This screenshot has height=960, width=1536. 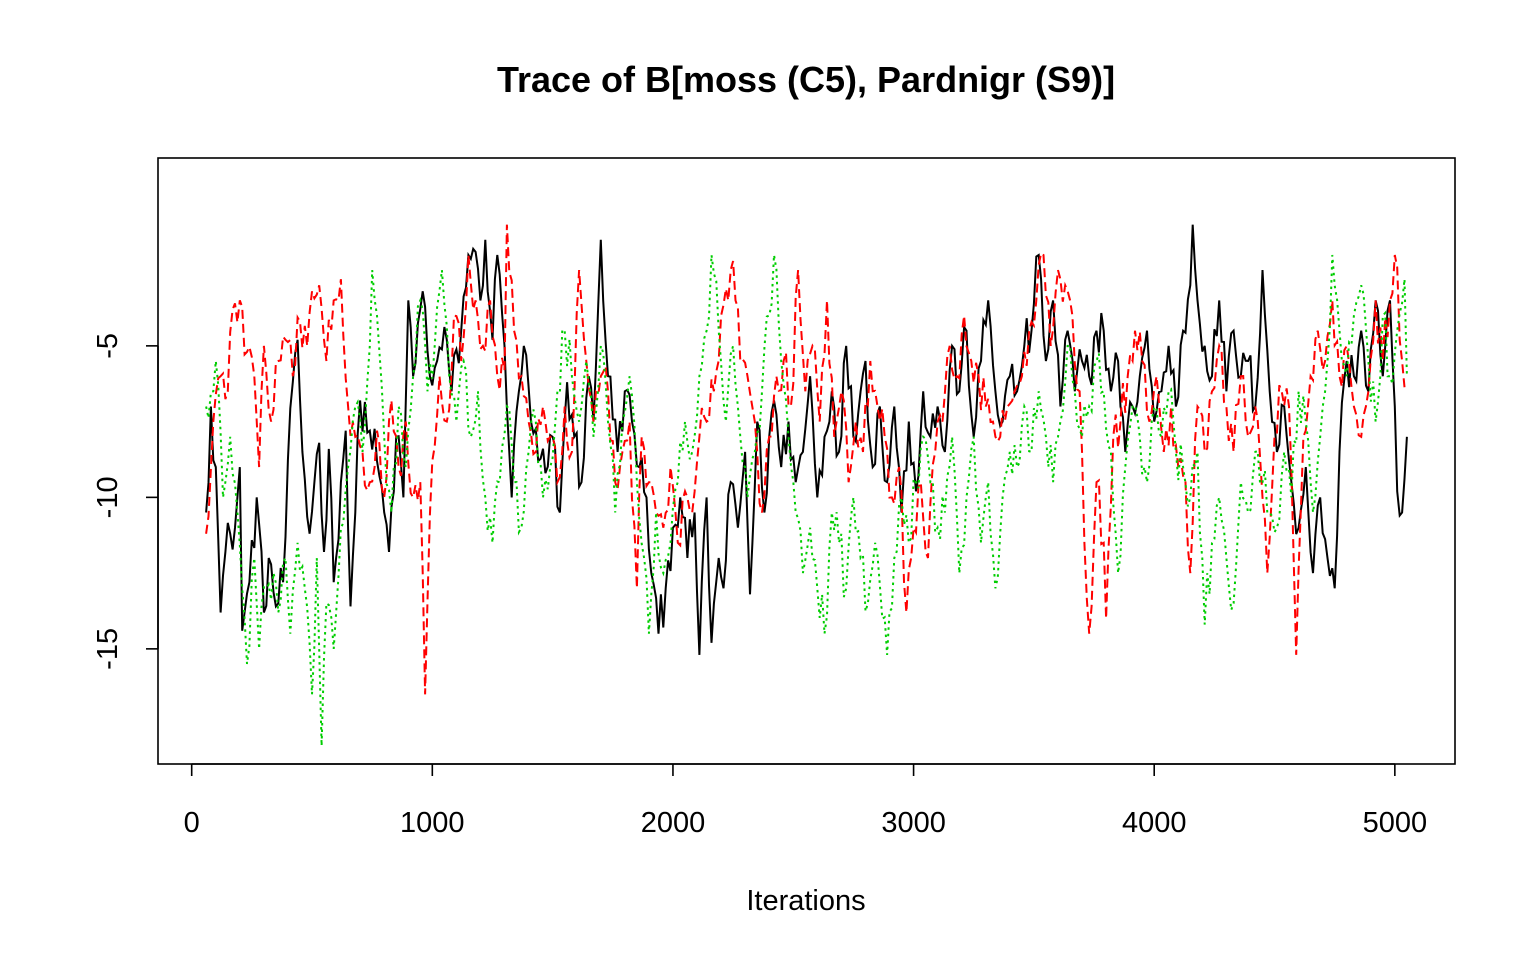 What do you see at coordinates (806, 79) in the screenshot?
I see `chart-title: Trace of B[moss (C5), Pardnigr (S9)]` at bounding box center [806, 79].